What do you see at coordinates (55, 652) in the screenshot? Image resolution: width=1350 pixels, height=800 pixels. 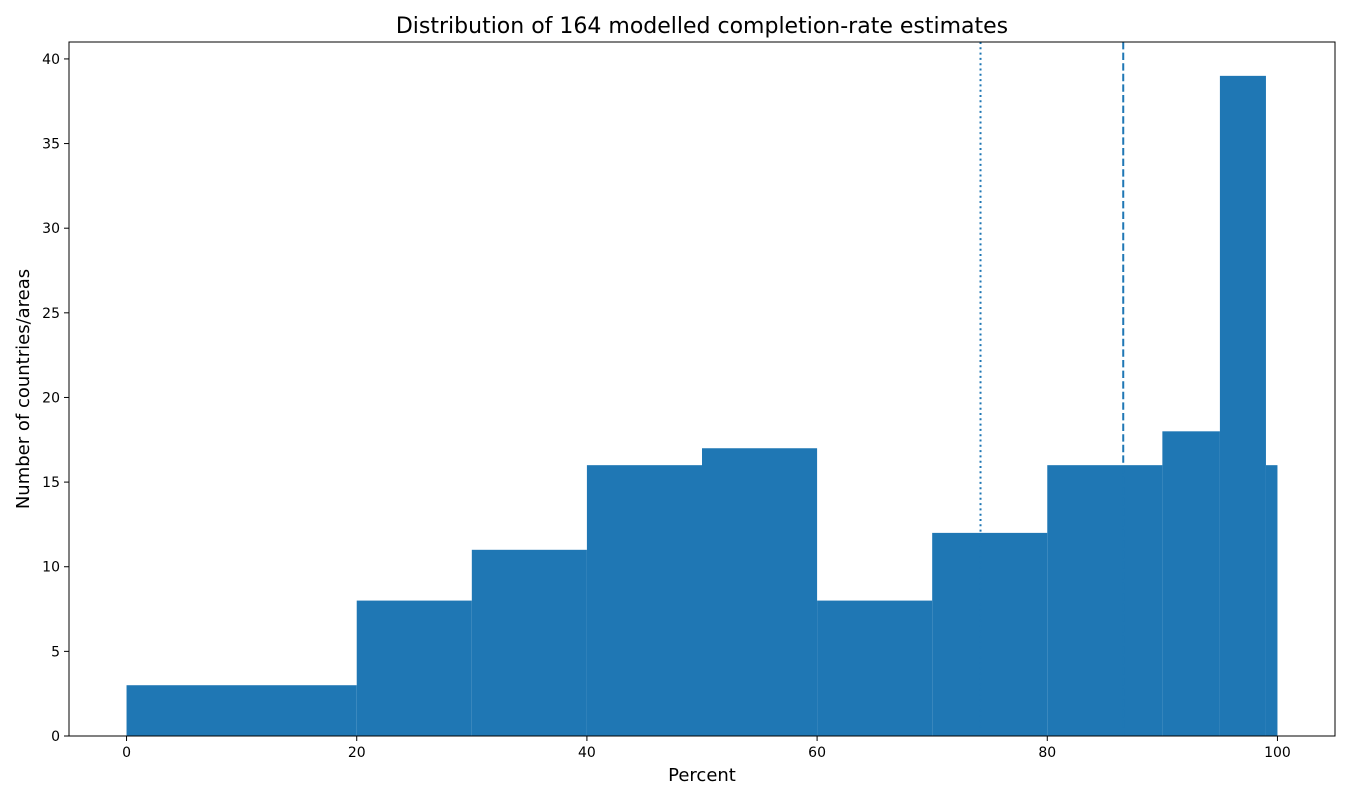 I see `y-tick-label: 5` at bounding box center [55, 652].